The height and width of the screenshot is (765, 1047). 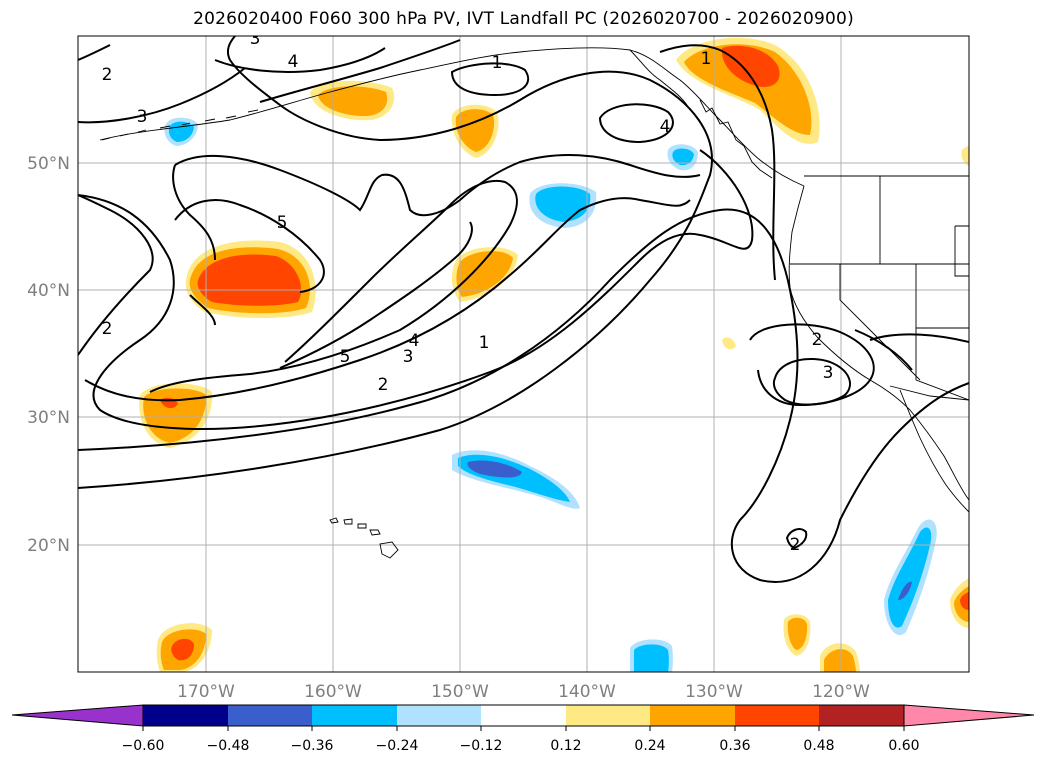 I want to click on lon-label-160w: 160°W, so click(x=333, y=692).